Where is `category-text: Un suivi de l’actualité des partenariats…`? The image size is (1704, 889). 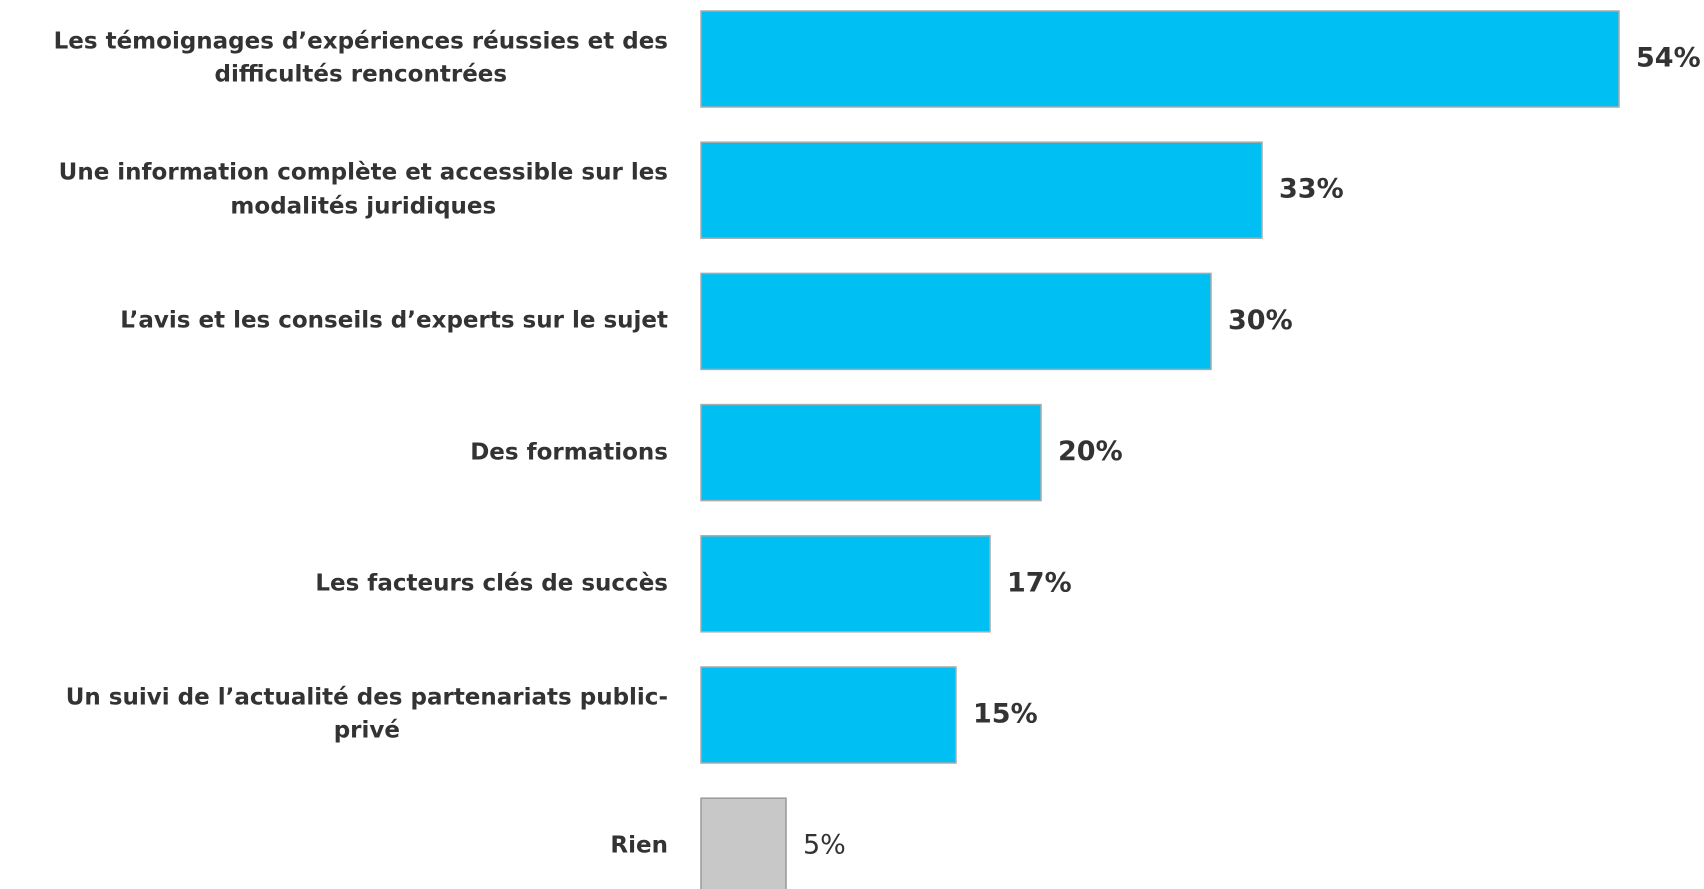
category-text: Un suivi de l’actualité des partenariats… is located at coordinates (366, 714).